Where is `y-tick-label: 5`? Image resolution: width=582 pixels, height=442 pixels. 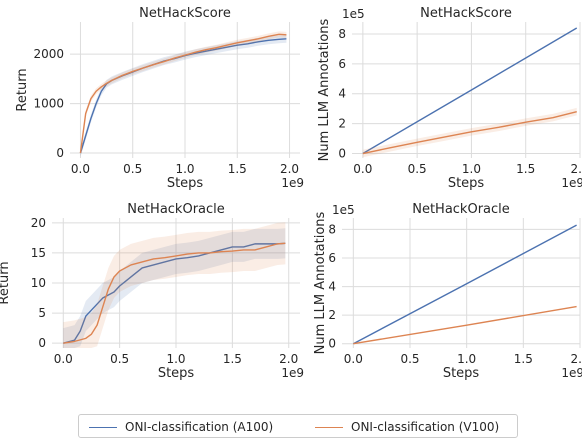
y-tick-label: 5 is located at coordinates (42, 313).